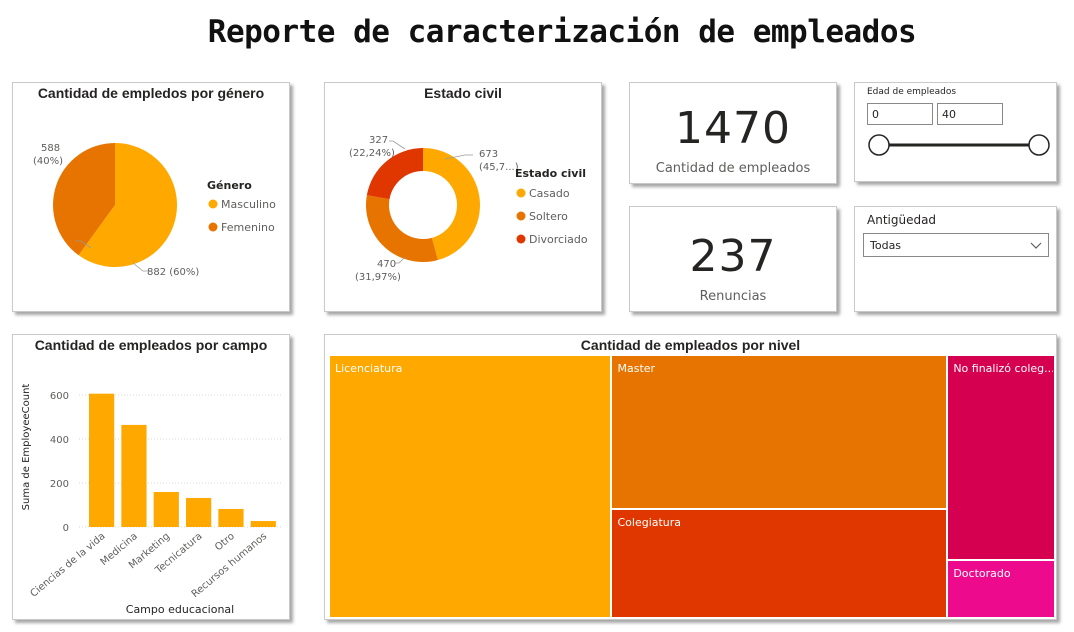 Image resolution: width=1074 pixels, height=632 pixels. What do you see at coordinates (970, 114) in the screenshot?
I see `age-max-input: 40` at bounding box center [970, 114].